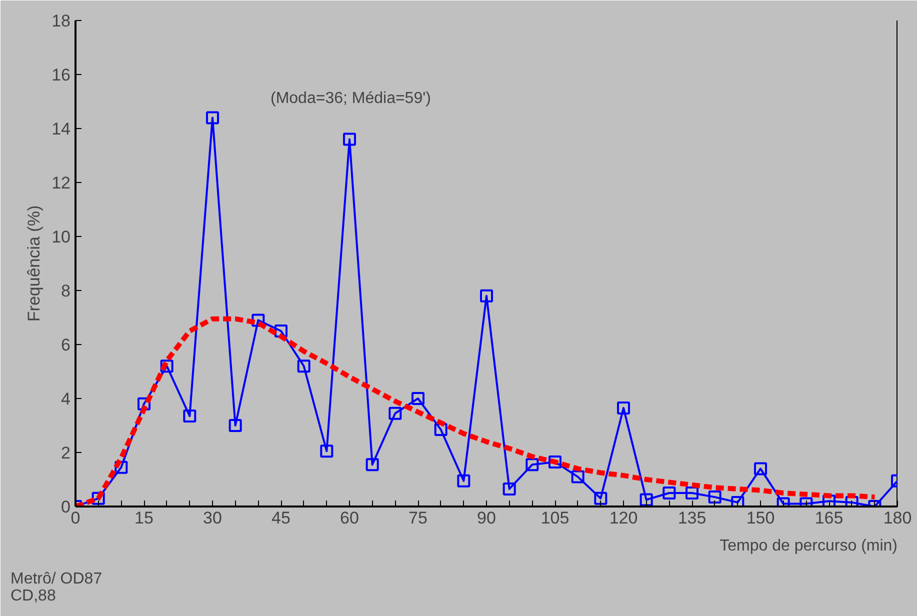 The image size is (917, 616). What do you see at coordinates (34, 263) in the screenshot?
I see `y-axis-title: Frequência (%)` at bounding box center [34, 263].